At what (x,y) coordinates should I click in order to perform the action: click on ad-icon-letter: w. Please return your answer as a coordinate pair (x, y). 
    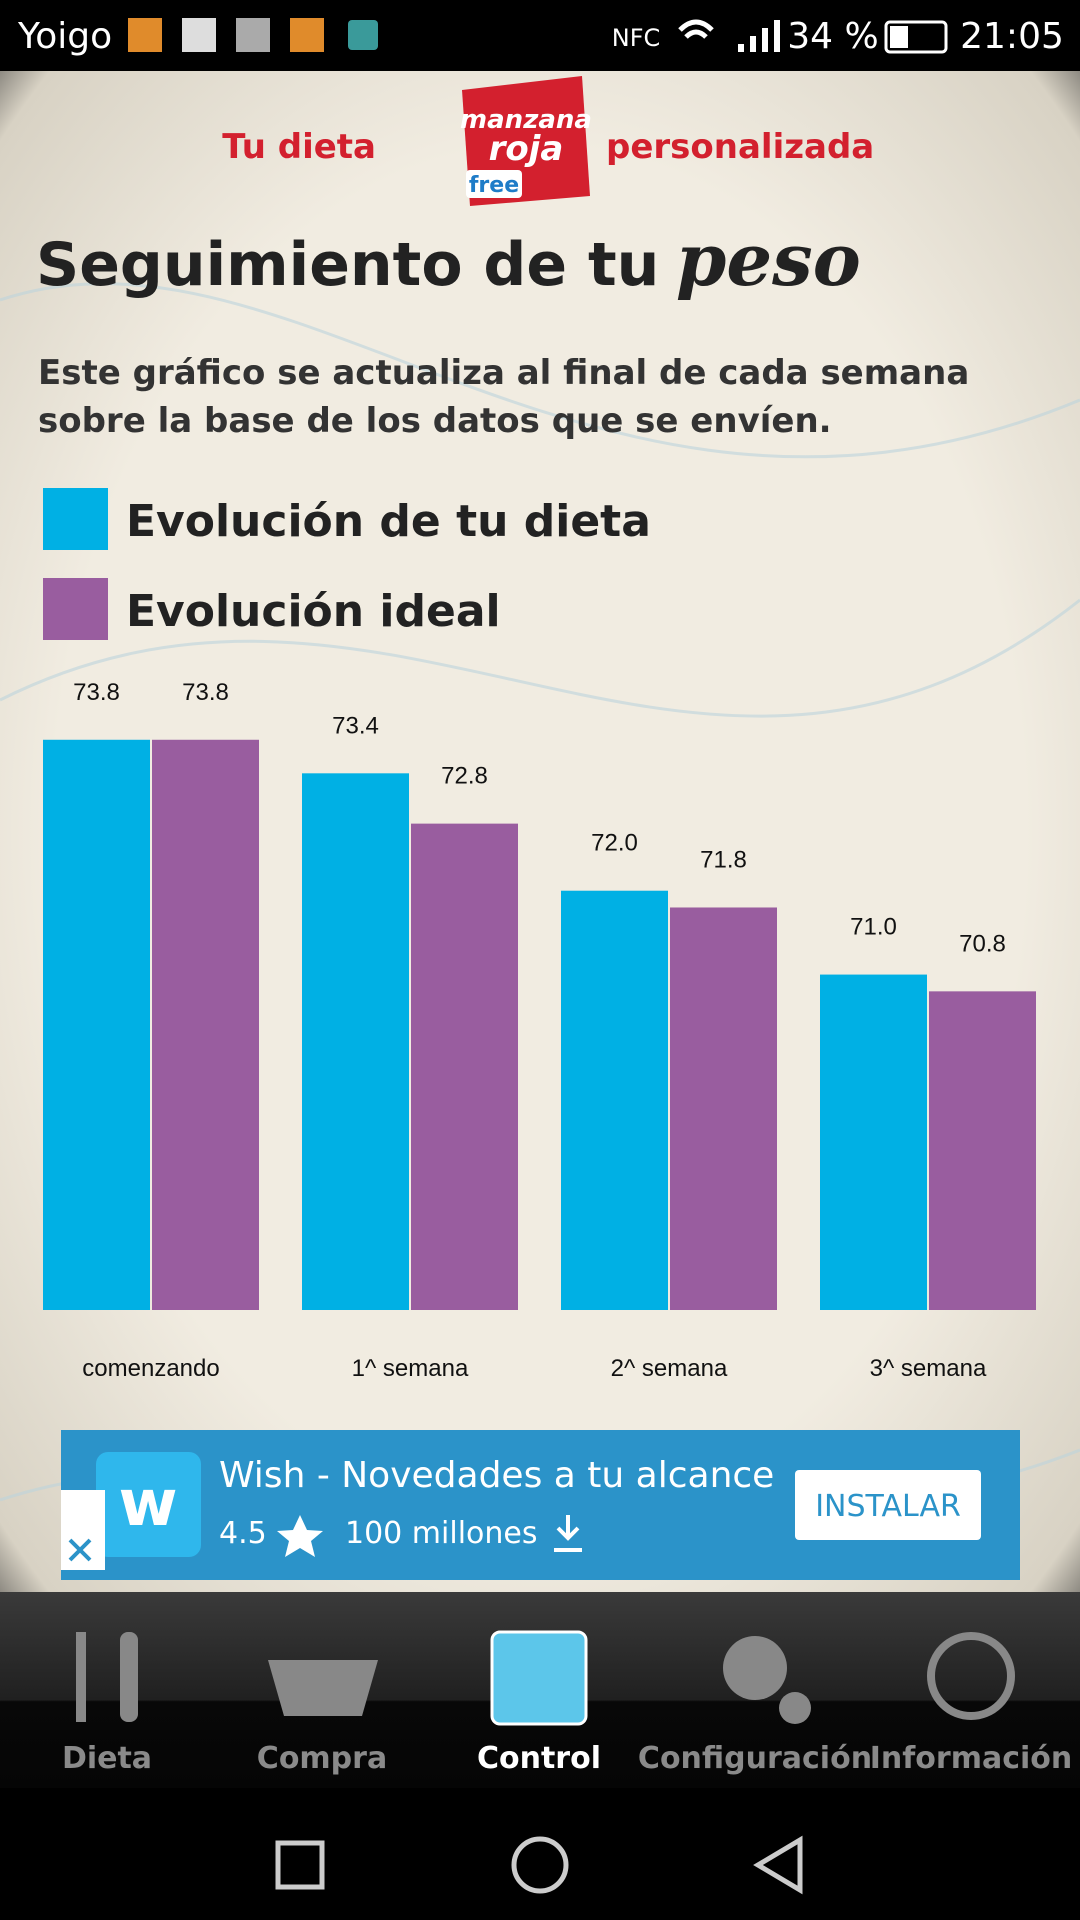
    Looking at the image, I should click on (147, 1504).